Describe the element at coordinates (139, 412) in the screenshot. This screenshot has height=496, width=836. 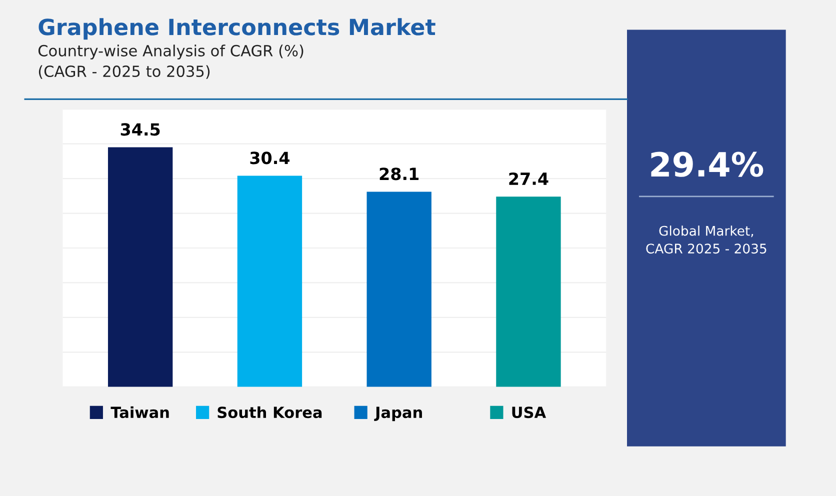
I see `x-tick-label: Taiwan` at that location.